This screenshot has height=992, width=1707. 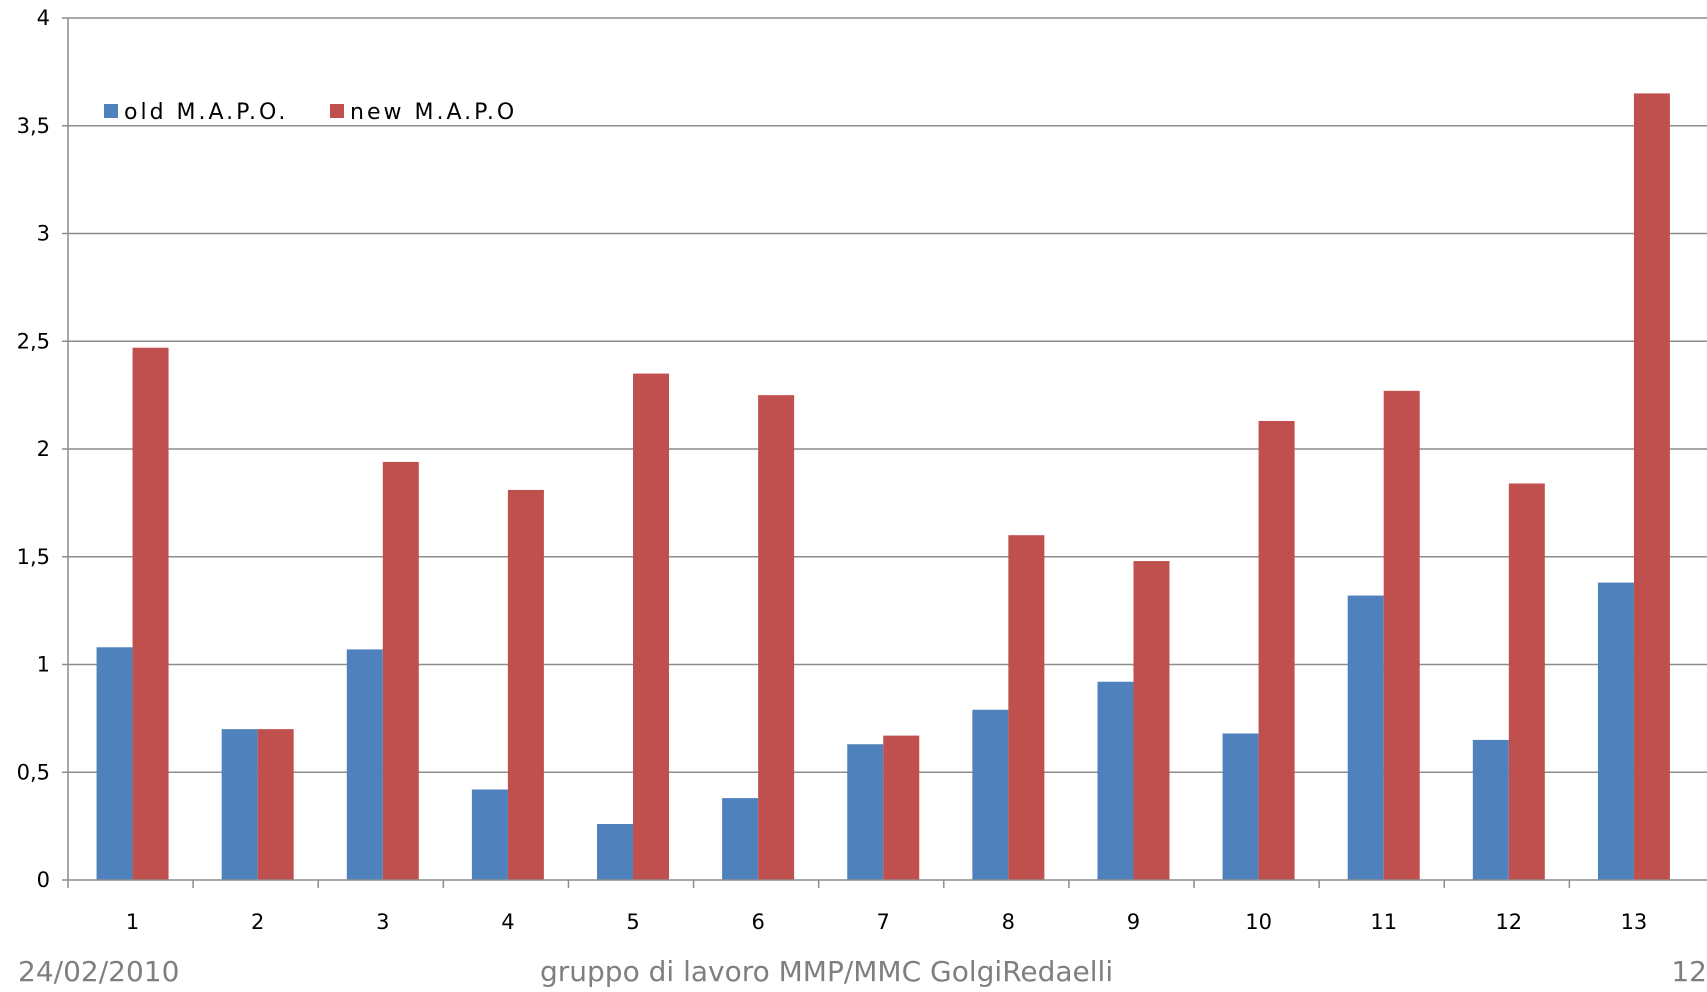 I want to click on y-tick-label: 3, so click(x=43, y=234).